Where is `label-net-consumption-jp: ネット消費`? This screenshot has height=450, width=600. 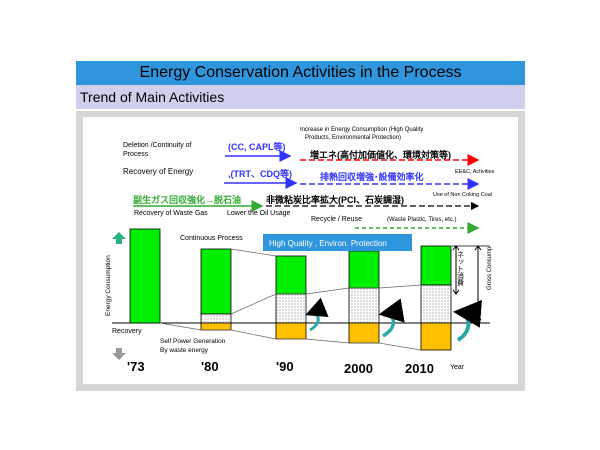 label-net-consumption-jp: ネット消費 is located at coordinates (461, 269).